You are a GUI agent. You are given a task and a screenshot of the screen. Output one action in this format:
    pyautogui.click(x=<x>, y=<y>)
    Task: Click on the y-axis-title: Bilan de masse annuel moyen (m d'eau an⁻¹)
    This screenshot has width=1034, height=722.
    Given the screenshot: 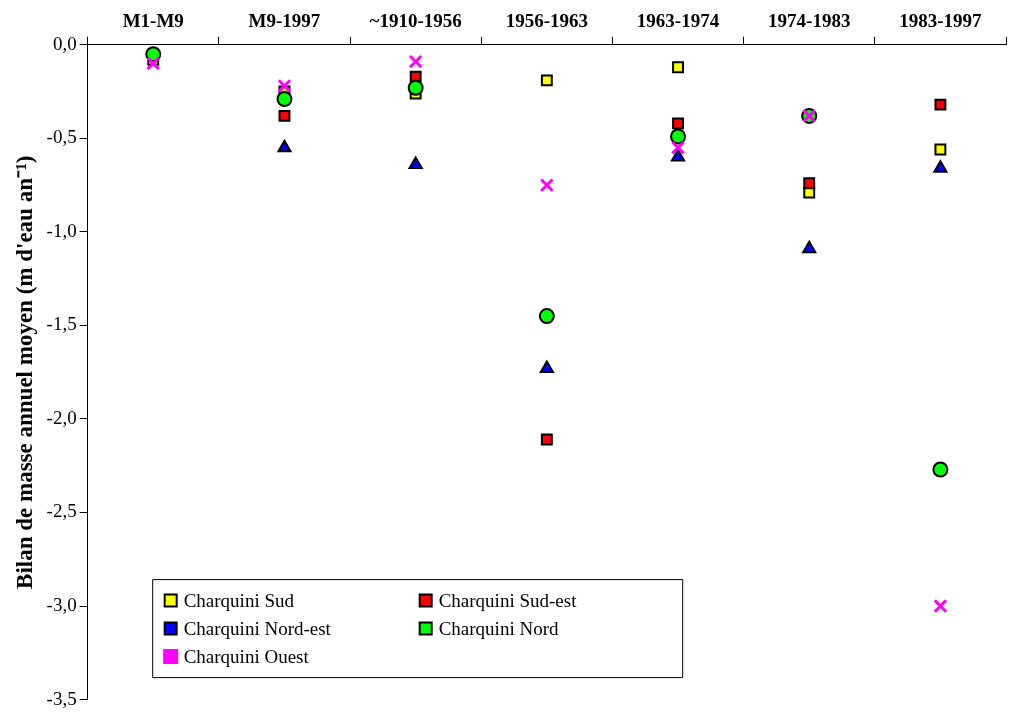 What is the action you would take?
    pyautogui.click(x=24, y=372)
    